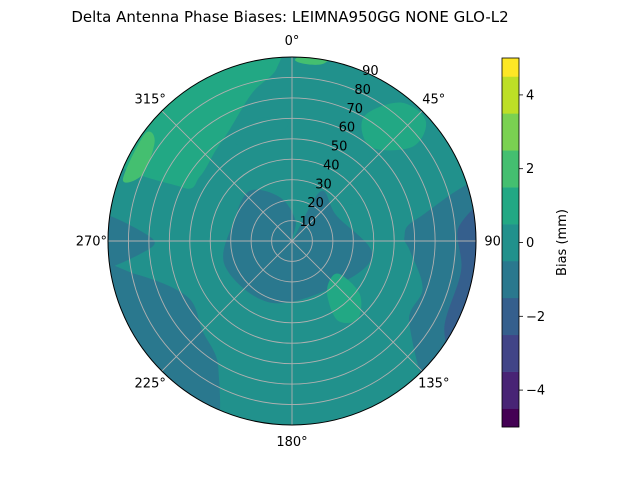  What do you see at coordinates (530, 169) in the screenshot?
I see `colorbar-tick-label: 2` at bounding box center [530, 169].